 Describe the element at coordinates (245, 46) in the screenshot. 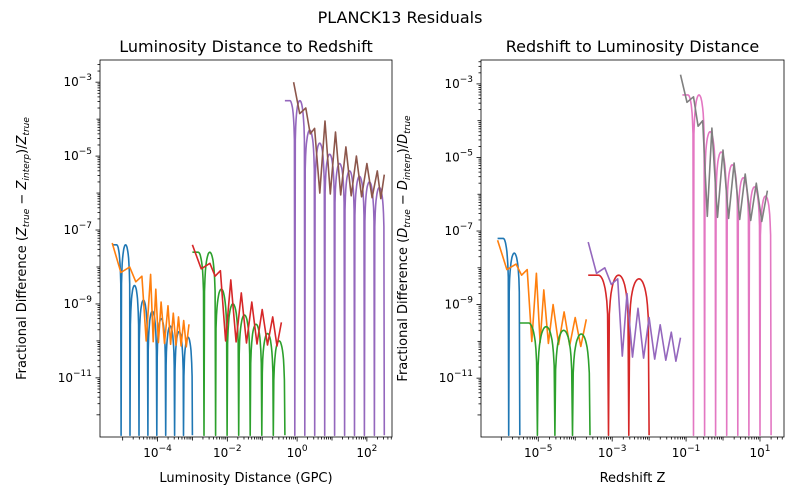

I see `chart-left-title: Luminosity Distance to Redshift` at that location.